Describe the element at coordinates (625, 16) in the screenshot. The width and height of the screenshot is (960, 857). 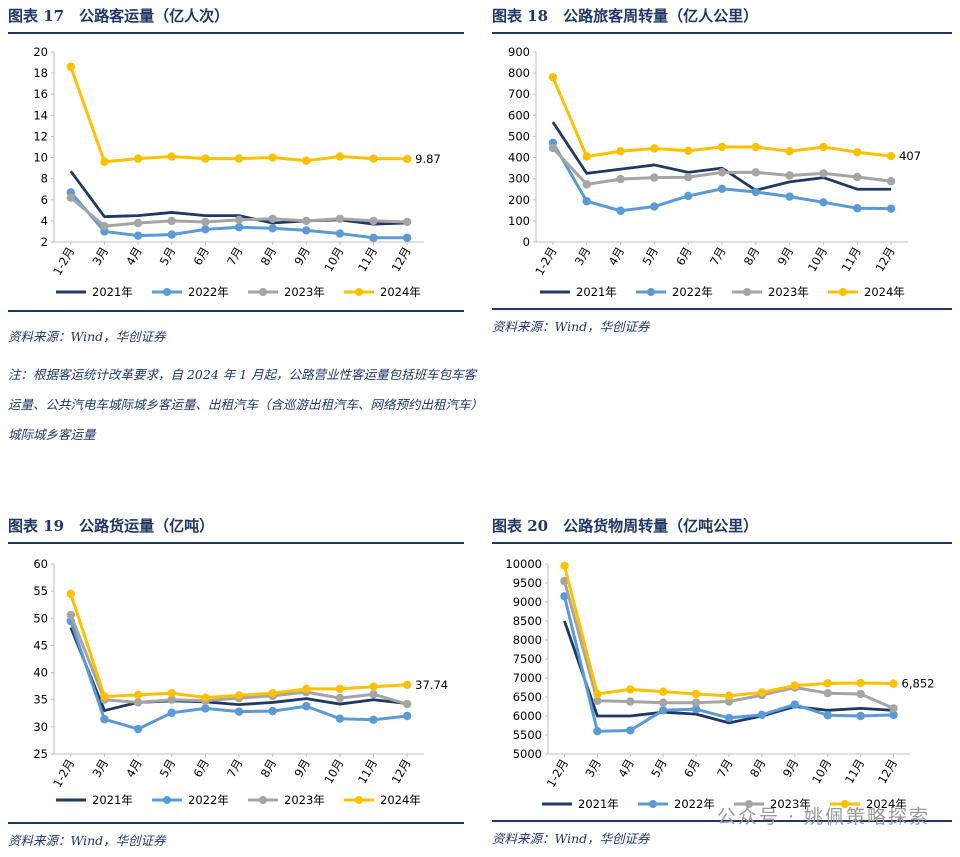
I see `chart-title: 图表 18 公路旅客周转量（亿人公里）` at that location.